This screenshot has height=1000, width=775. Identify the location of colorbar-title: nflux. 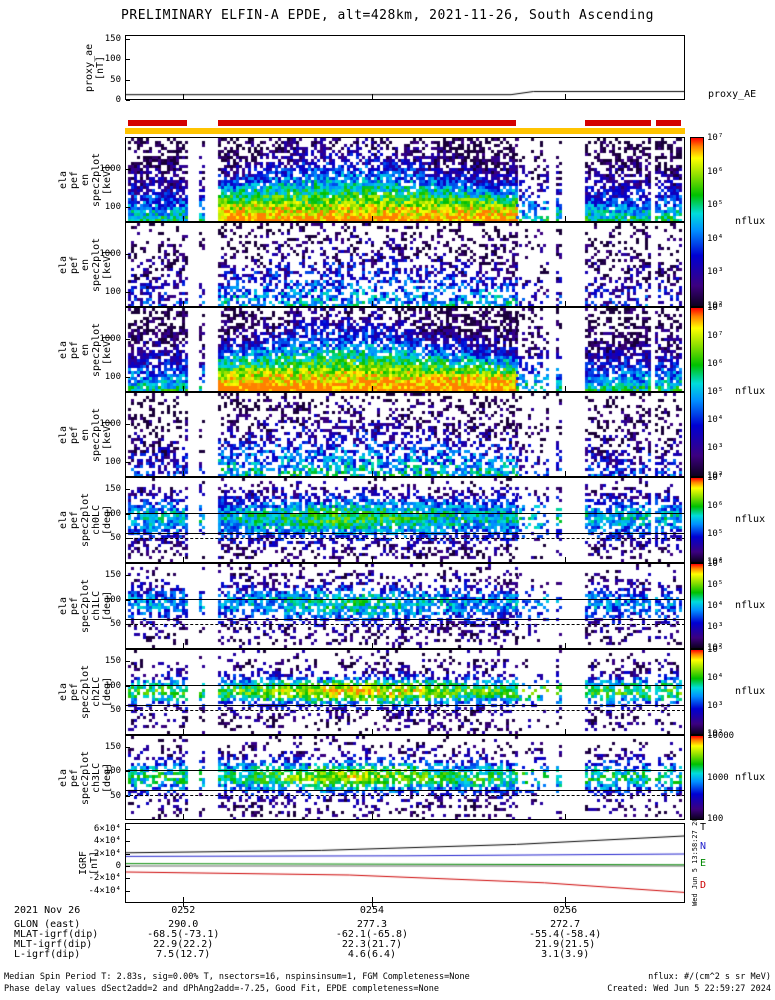
(750, 391).